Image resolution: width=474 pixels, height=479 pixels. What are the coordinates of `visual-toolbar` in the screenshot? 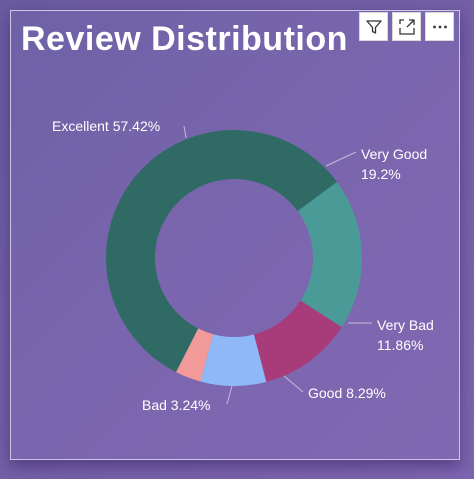 It's located at (406, 26).